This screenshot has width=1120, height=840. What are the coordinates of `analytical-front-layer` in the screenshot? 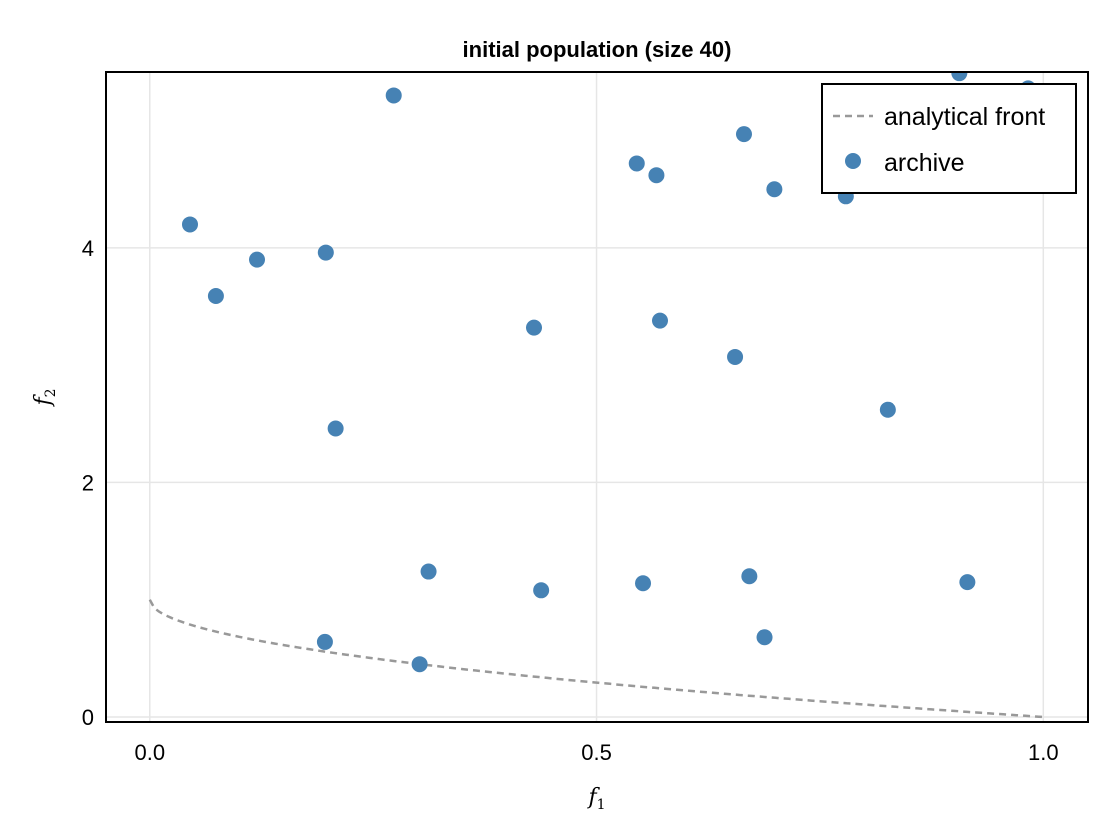 It's located at (596, 659).